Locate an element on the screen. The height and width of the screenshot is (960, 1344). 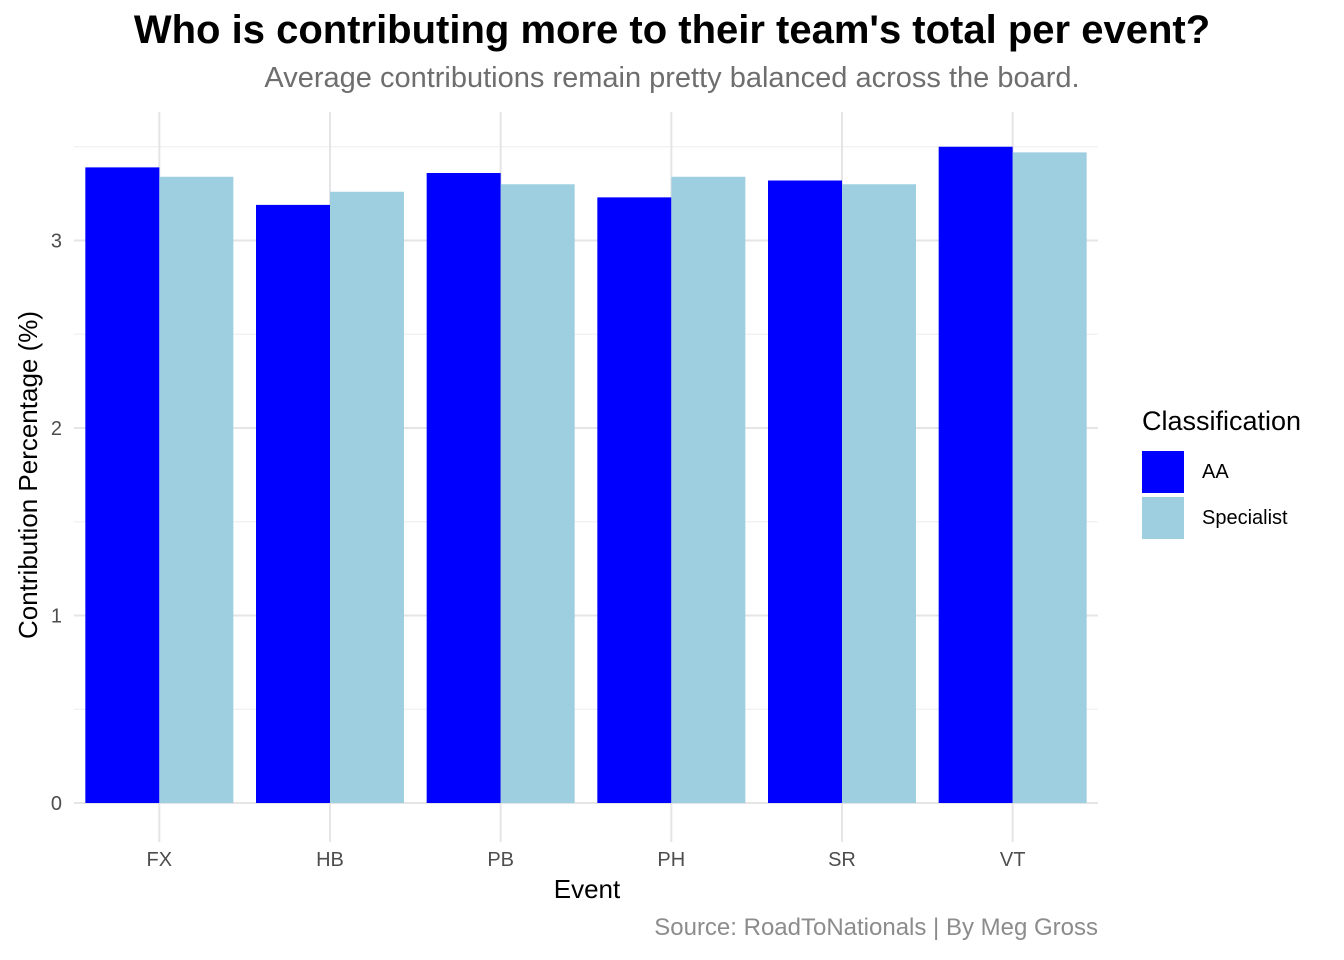
bar-hb-aa is located at coordinates (293, 503).